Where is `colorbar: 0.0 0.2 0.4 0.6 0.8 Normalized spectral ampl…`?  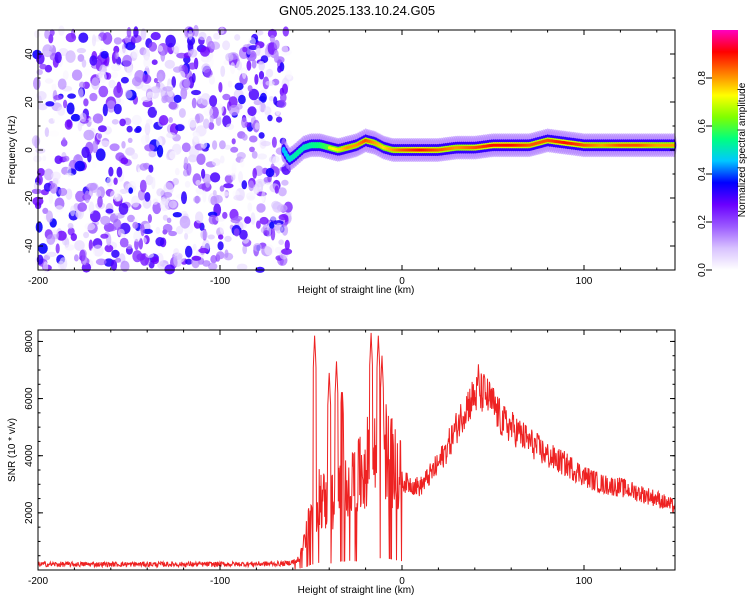 colorbar: 0.0 0.2 0.4 0.6 0.8 Normalized spectral ampl… is located at coordinates (722, 153).